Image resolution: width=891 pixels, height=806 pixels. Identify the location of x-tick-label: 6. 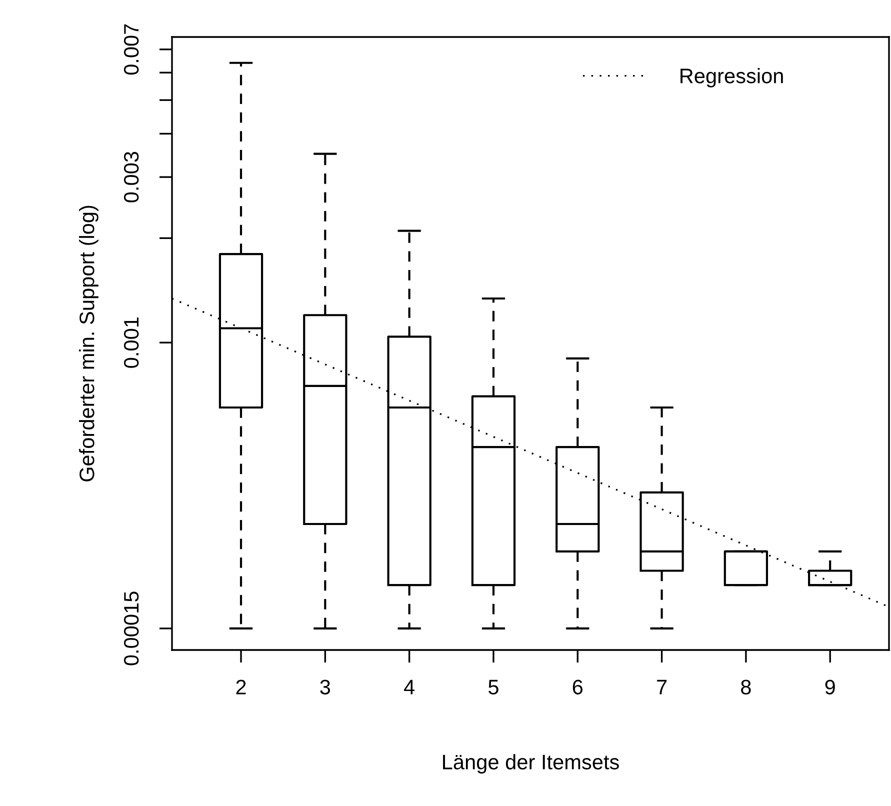
(577, 687).